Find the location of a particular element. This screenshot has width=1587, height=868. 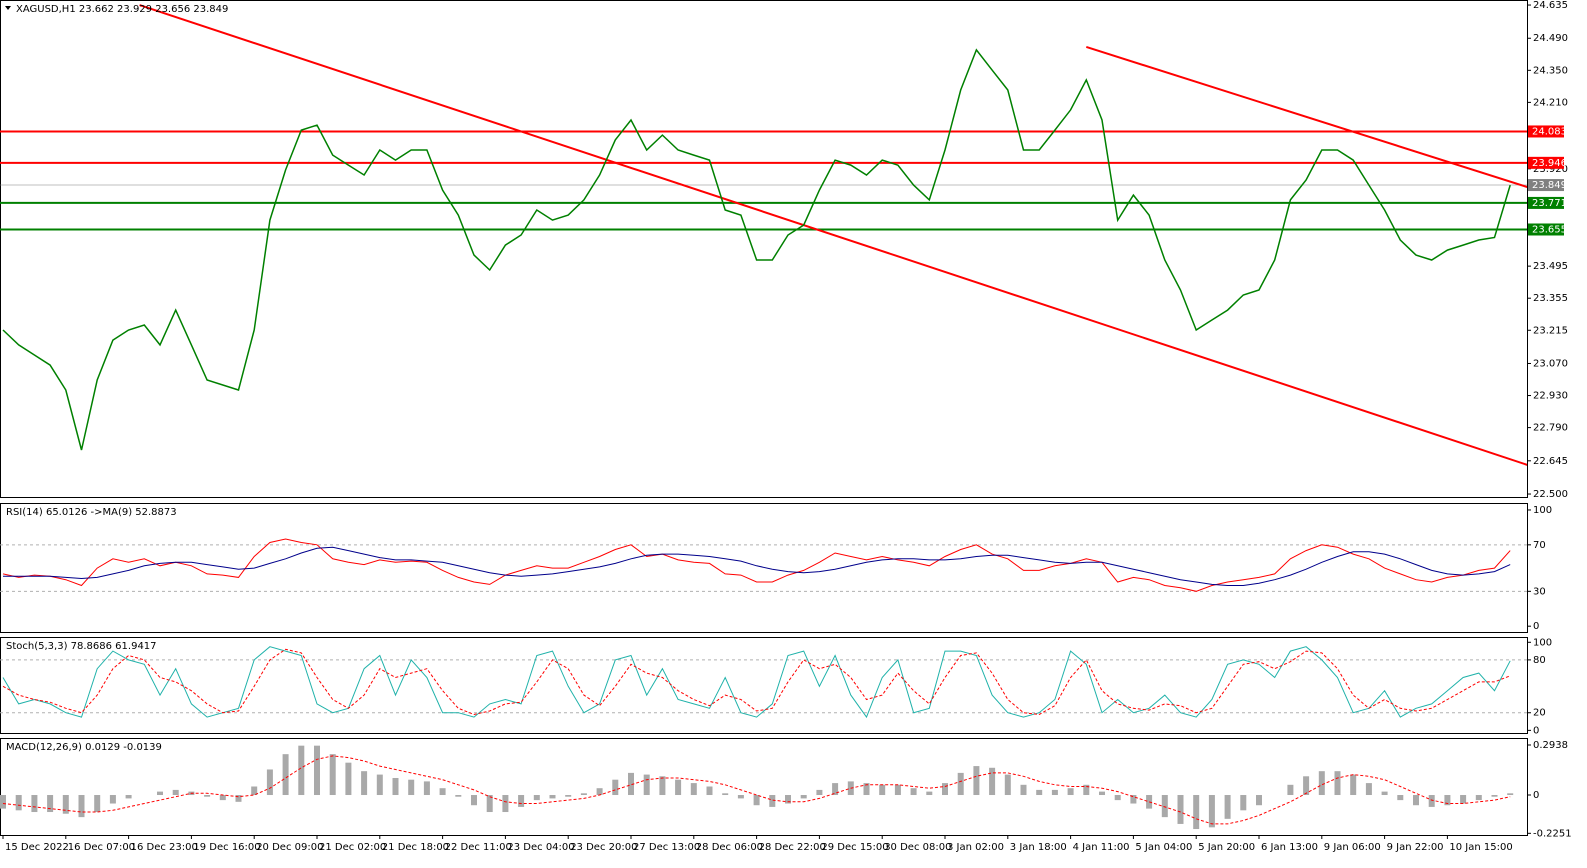

y-tick-label: 23.495 is located at coordinates (1550, 266).